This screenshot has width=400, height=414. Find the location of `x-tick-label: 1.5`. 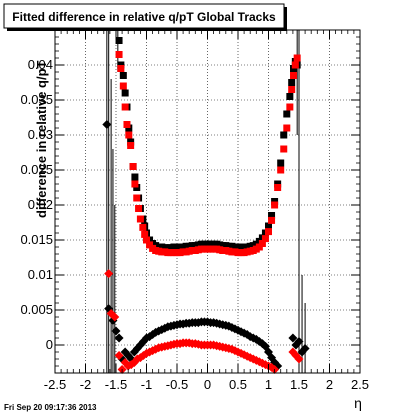

x-tick-label: 1.5 is located at coordinates (299, 384).